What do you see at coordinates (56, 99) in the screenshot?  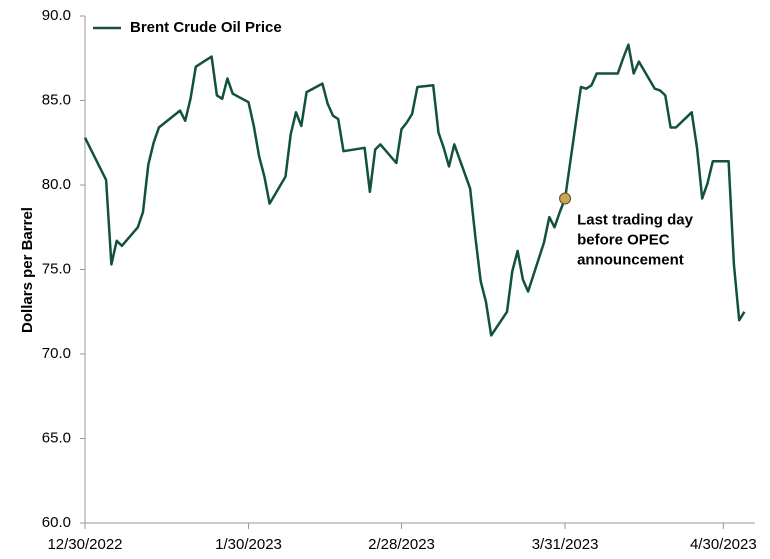 I see `y-tick-label: 85.0` at bounding box center [56, 99].